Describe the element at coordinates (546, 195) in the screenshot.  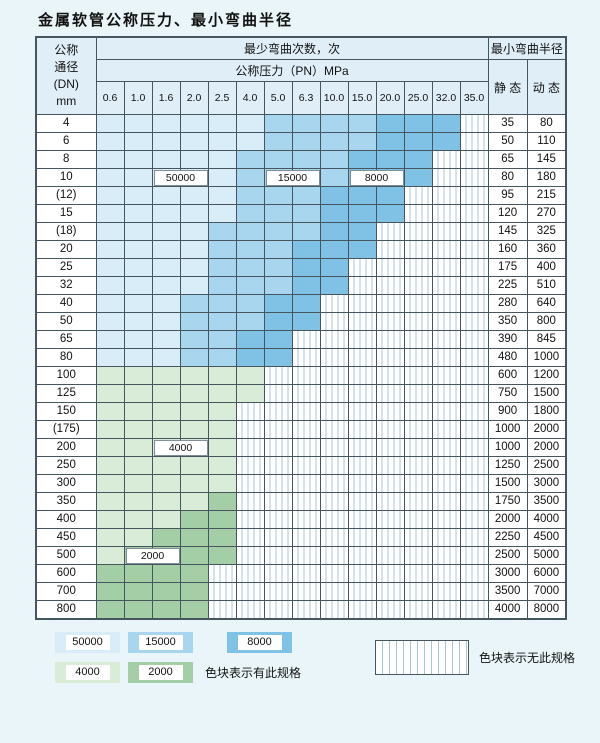
I see `dynamic-value: 215` at that location.